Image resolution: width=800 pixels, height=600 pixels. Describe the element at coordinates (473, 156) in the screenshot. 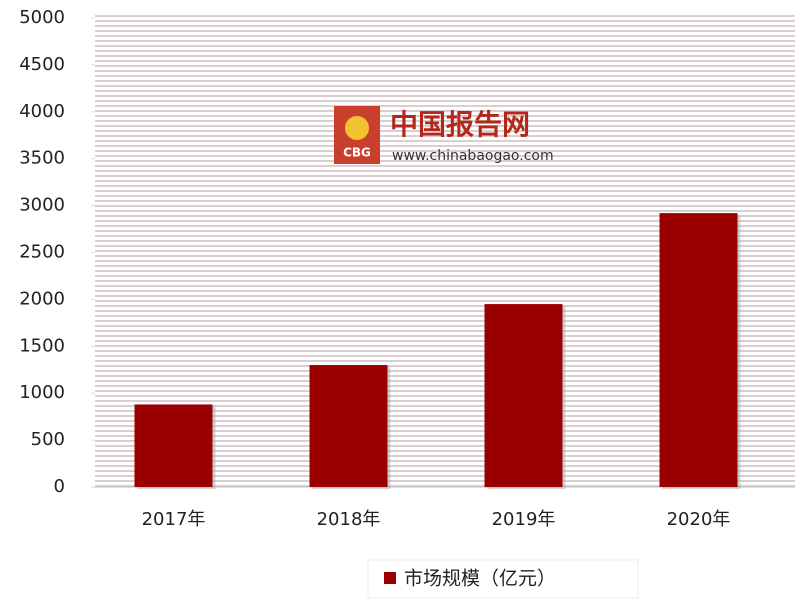

I see `watermark-url: www.chinabaogao.com` at that location.